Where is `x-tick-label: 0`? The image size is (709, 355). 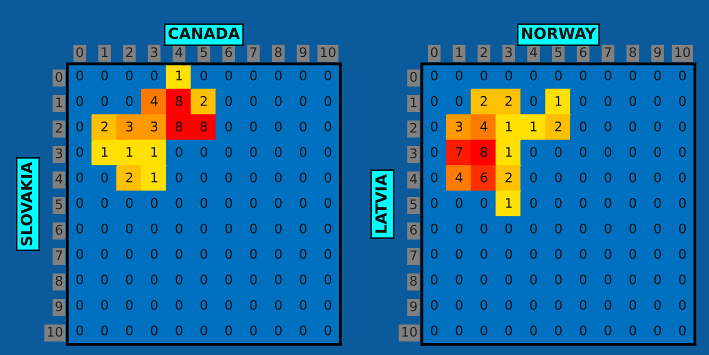
x-tick-label: 0 is located at coordinates (80, 52).